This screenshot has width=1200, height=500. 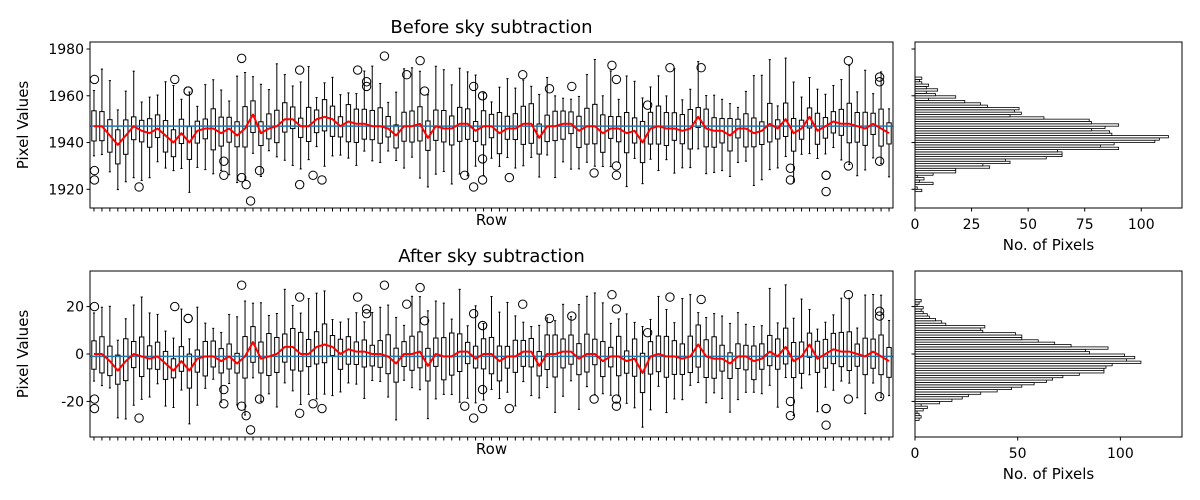 What do you see at coordinates (491, 27) in the screenshot?
I see `chart-title: Before sky subtraction` at bounding box center [491, 27].